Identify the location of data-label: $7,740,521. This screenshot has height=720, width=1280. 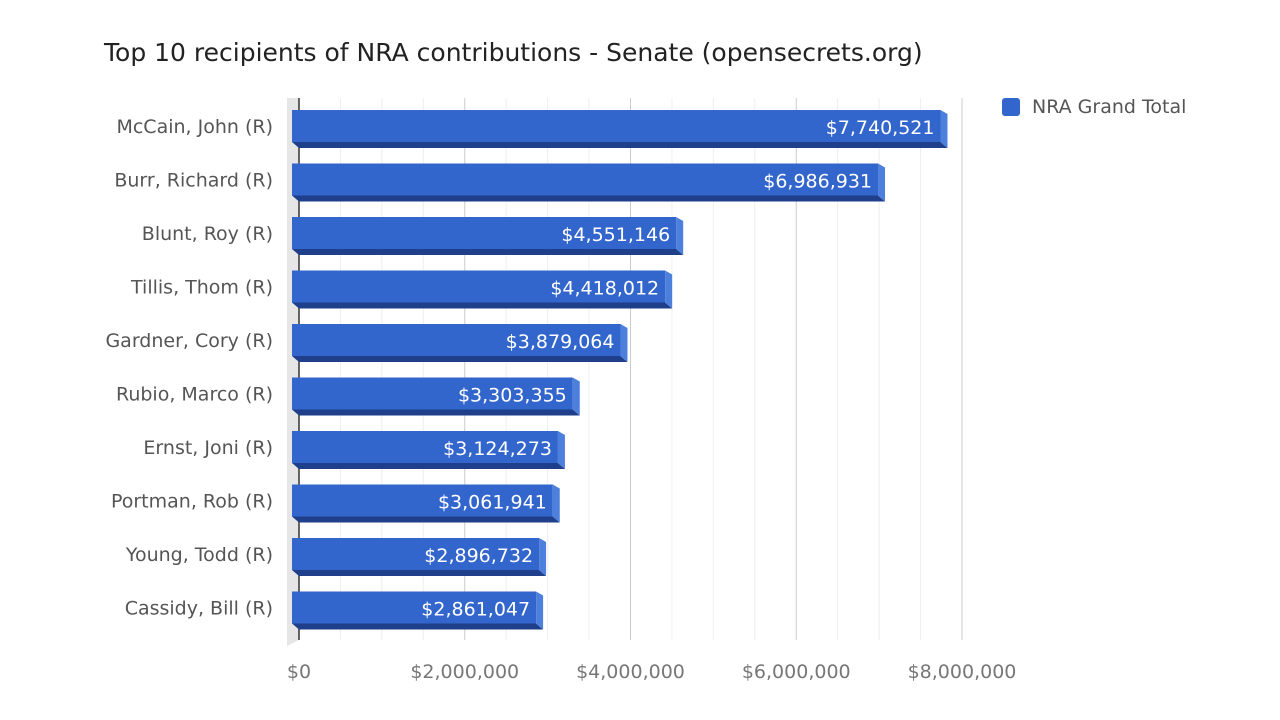
(880, 128).